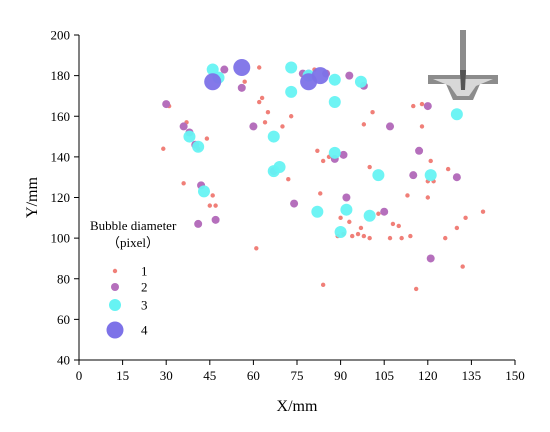 The width and height of the screenshot is (550, 432). I want to click on x-tick-label: 90, so click(340, 375).